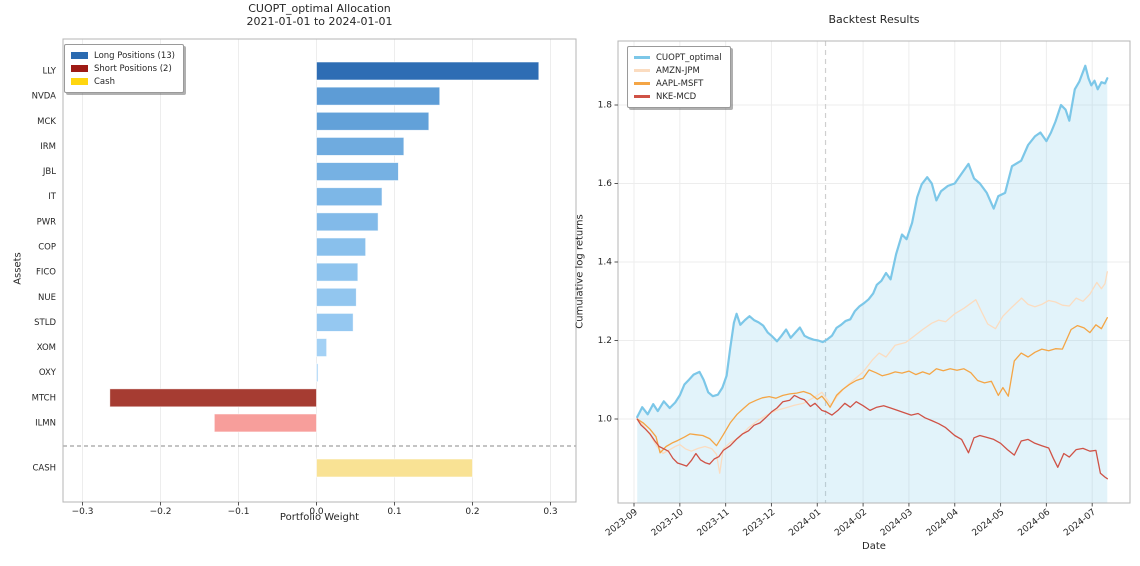  What do you see at coordinates (46, 122) in the screenshot?
I see `asset-tick-label: MCK` at bounding box center [46, 122].